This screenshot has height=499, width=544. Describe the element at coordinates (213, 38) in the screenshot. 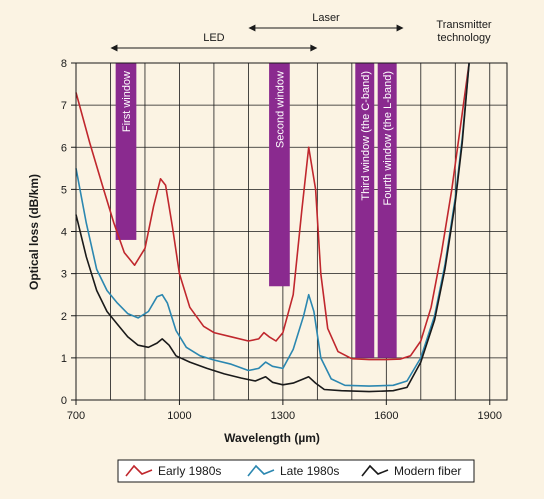

I see `annotation-label: LED` at that location.